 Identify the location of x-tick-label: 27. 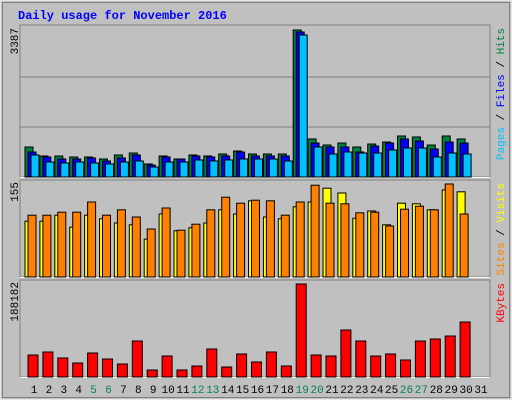
(421, 391).